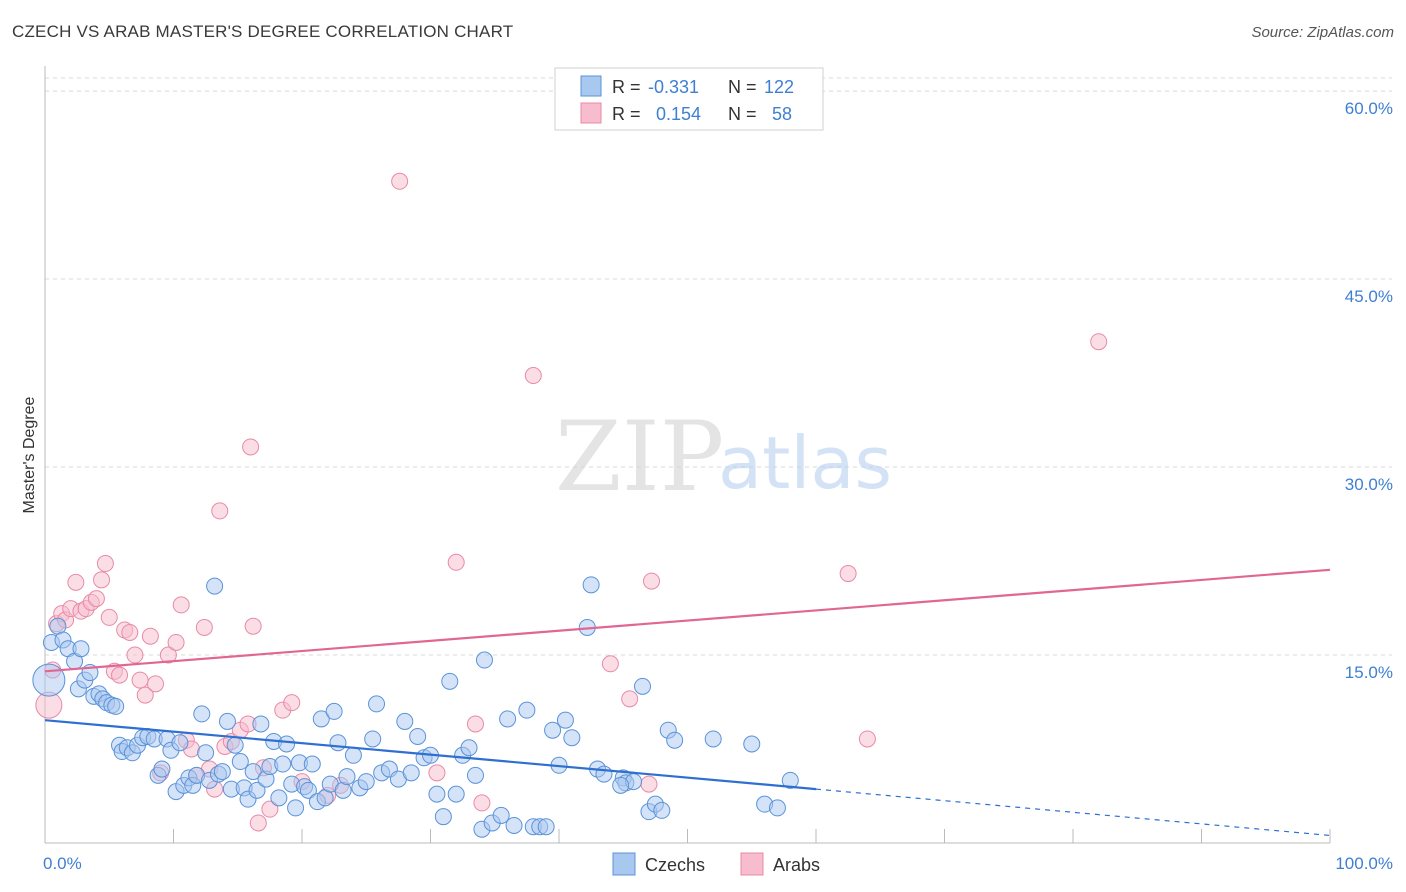 This screenshot has width=1406, height=892. I want to click on legend-arab-swatch, so click(591, 113).